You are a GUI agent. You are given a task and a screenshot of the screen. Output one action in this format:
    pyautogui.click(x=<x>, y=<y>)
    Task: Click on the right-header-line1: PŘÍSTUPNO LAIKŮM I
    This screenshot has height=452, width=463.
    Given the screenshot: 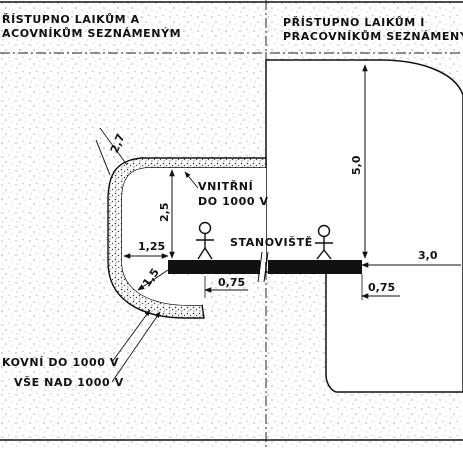 What is the action you would take?
    pyautogui.click(x=354, y=22)
    